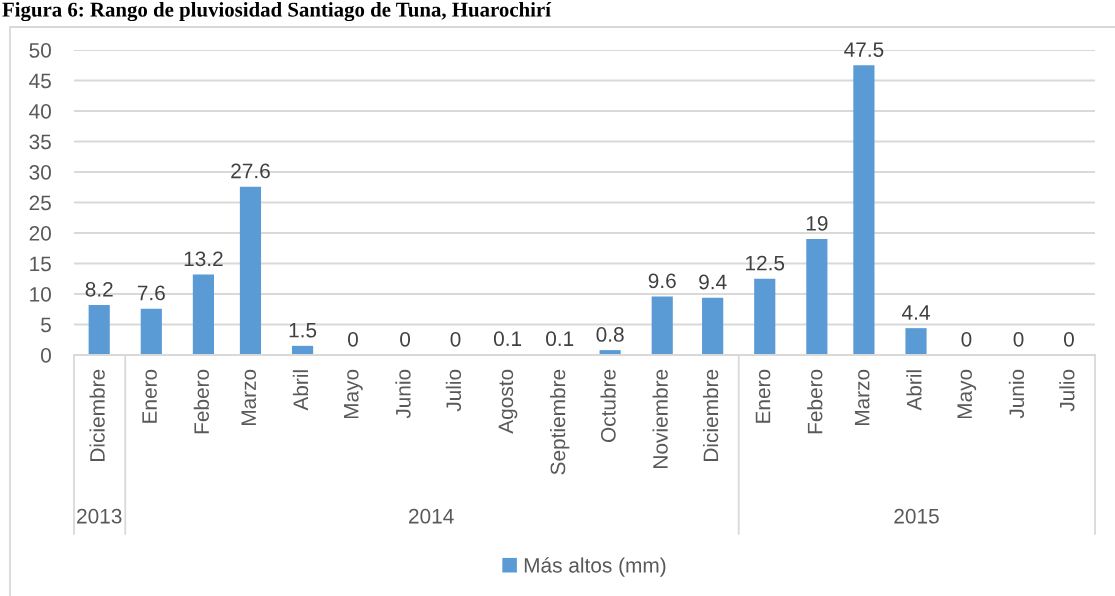  I want to click on data-label: 19, so click(817, 223).